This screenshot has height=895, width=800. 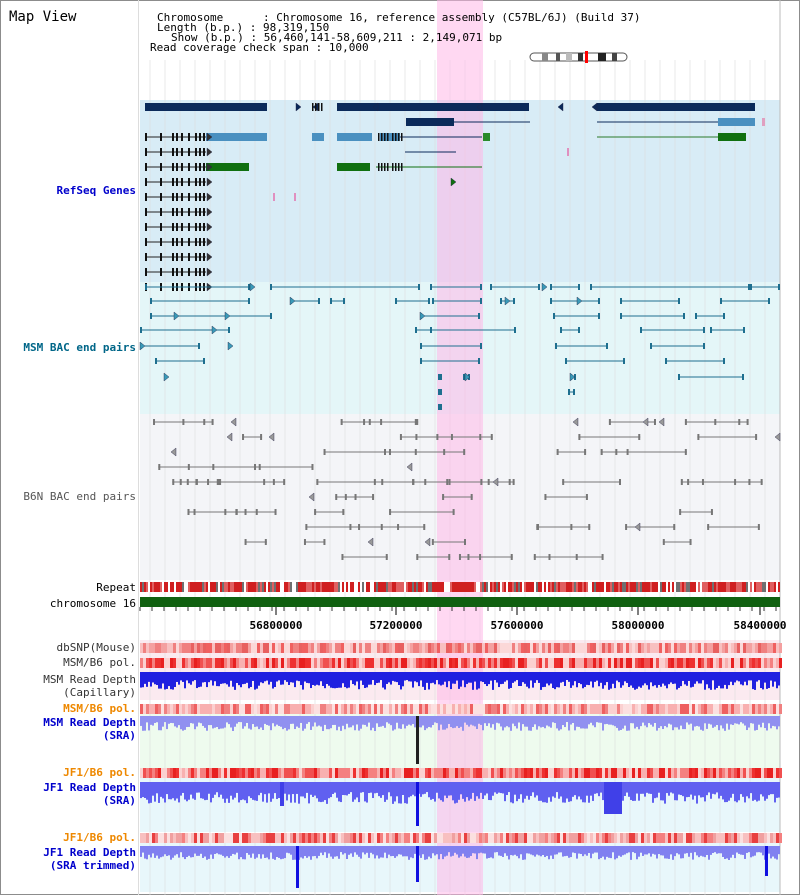 What do you see at coordinates (89, 787) in the screenshot?
I see `track-label-jf1-depth-sra: JF1 Read Depth` at bounding box center [89, 787].